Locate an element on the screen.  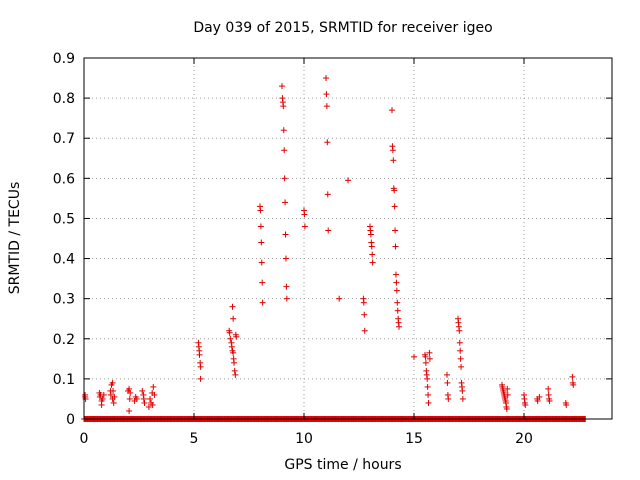
y-tick-label: 0.9 is located at coordinates (64, 59).